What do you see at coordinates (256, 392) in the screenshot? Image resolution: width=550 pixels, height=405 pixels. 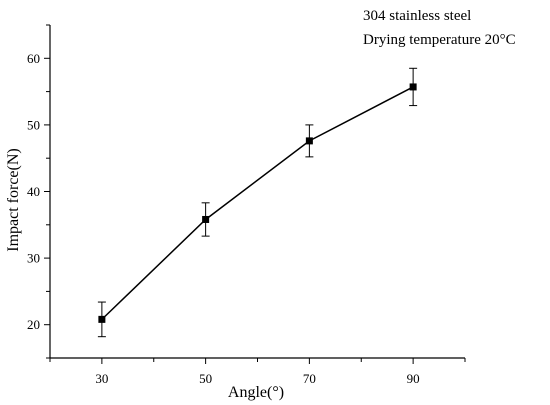 I see `x-axis-title: Angle(°)` at bounding box center [256, 392].